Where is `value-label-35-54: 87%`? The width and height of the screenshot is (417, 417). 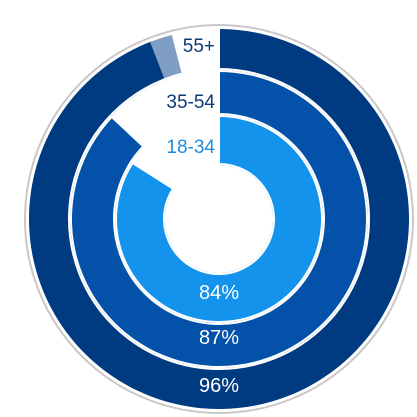 value-label-35-54: 87% is located at coordinates (219, 338).